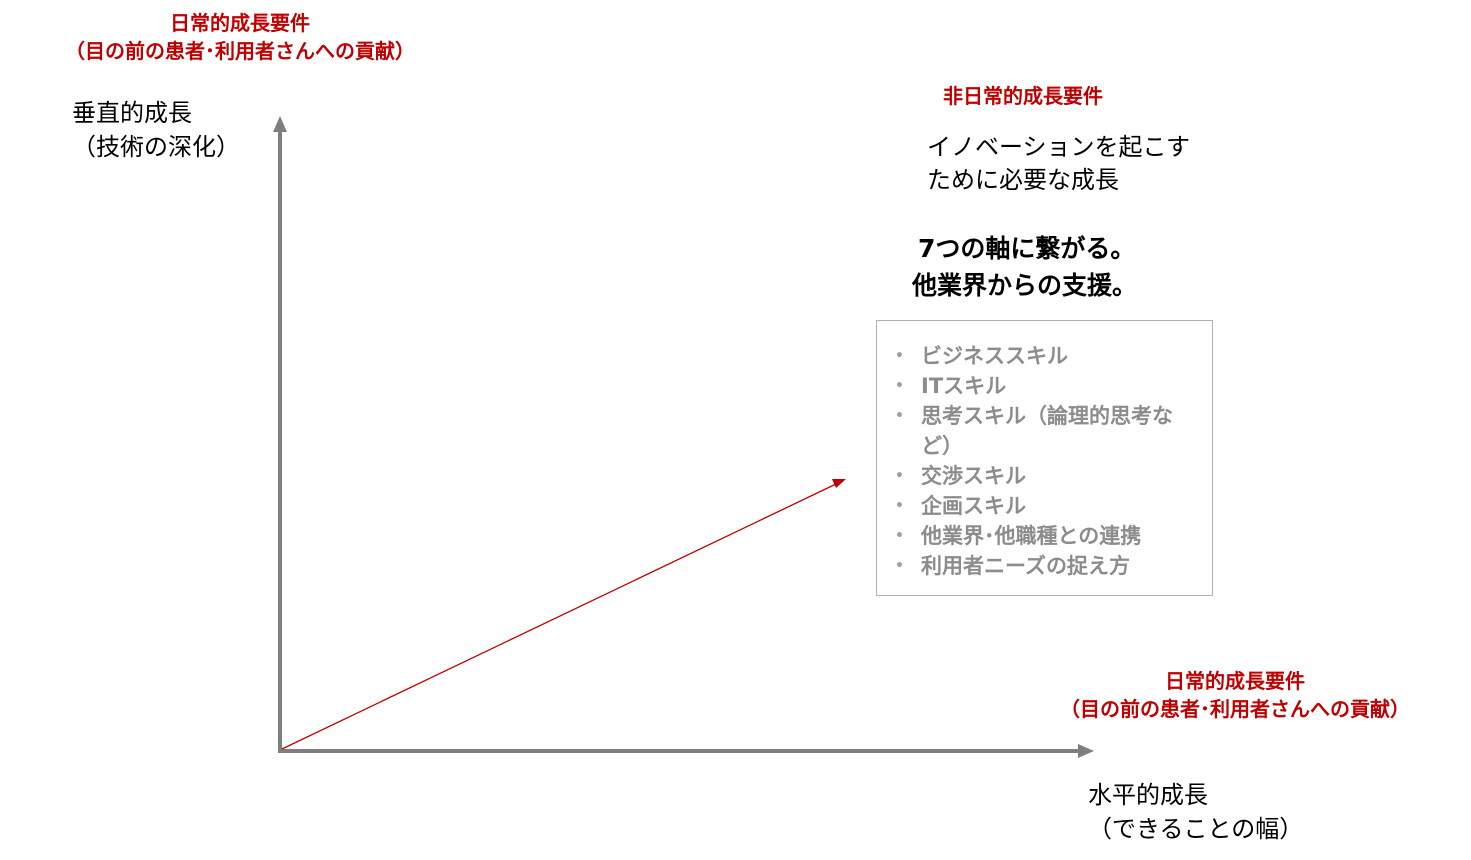 The height and width of the screenshot is (860, 1471). What do you see at coordinates (156, 130) in the screenshot?
I see `vertical-axis-label: 垂直的成長 （技術の深化）` at bounding box center [156, 130].